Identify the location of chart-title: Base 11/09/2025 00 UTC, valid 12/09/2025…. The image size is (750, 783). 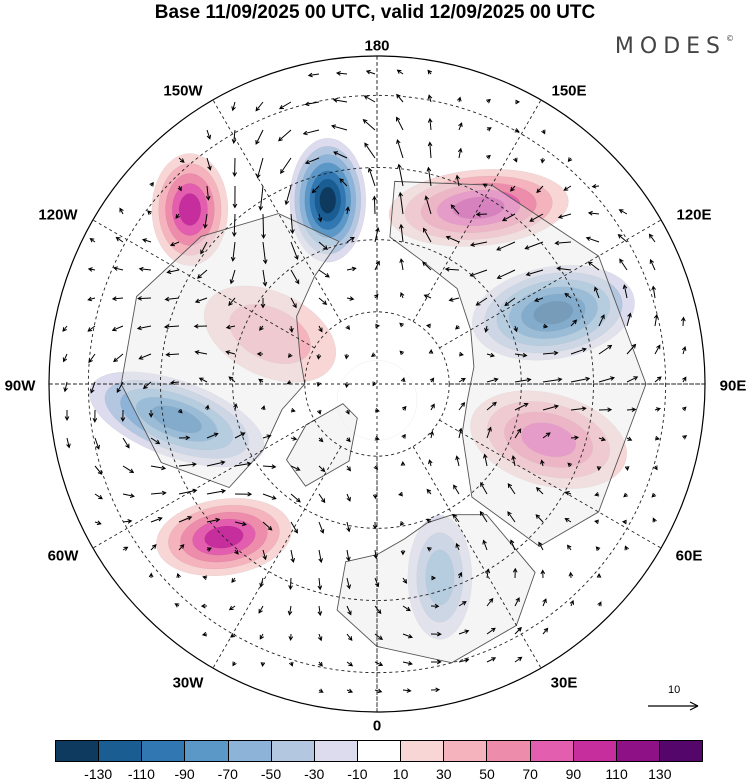
(375, 12).